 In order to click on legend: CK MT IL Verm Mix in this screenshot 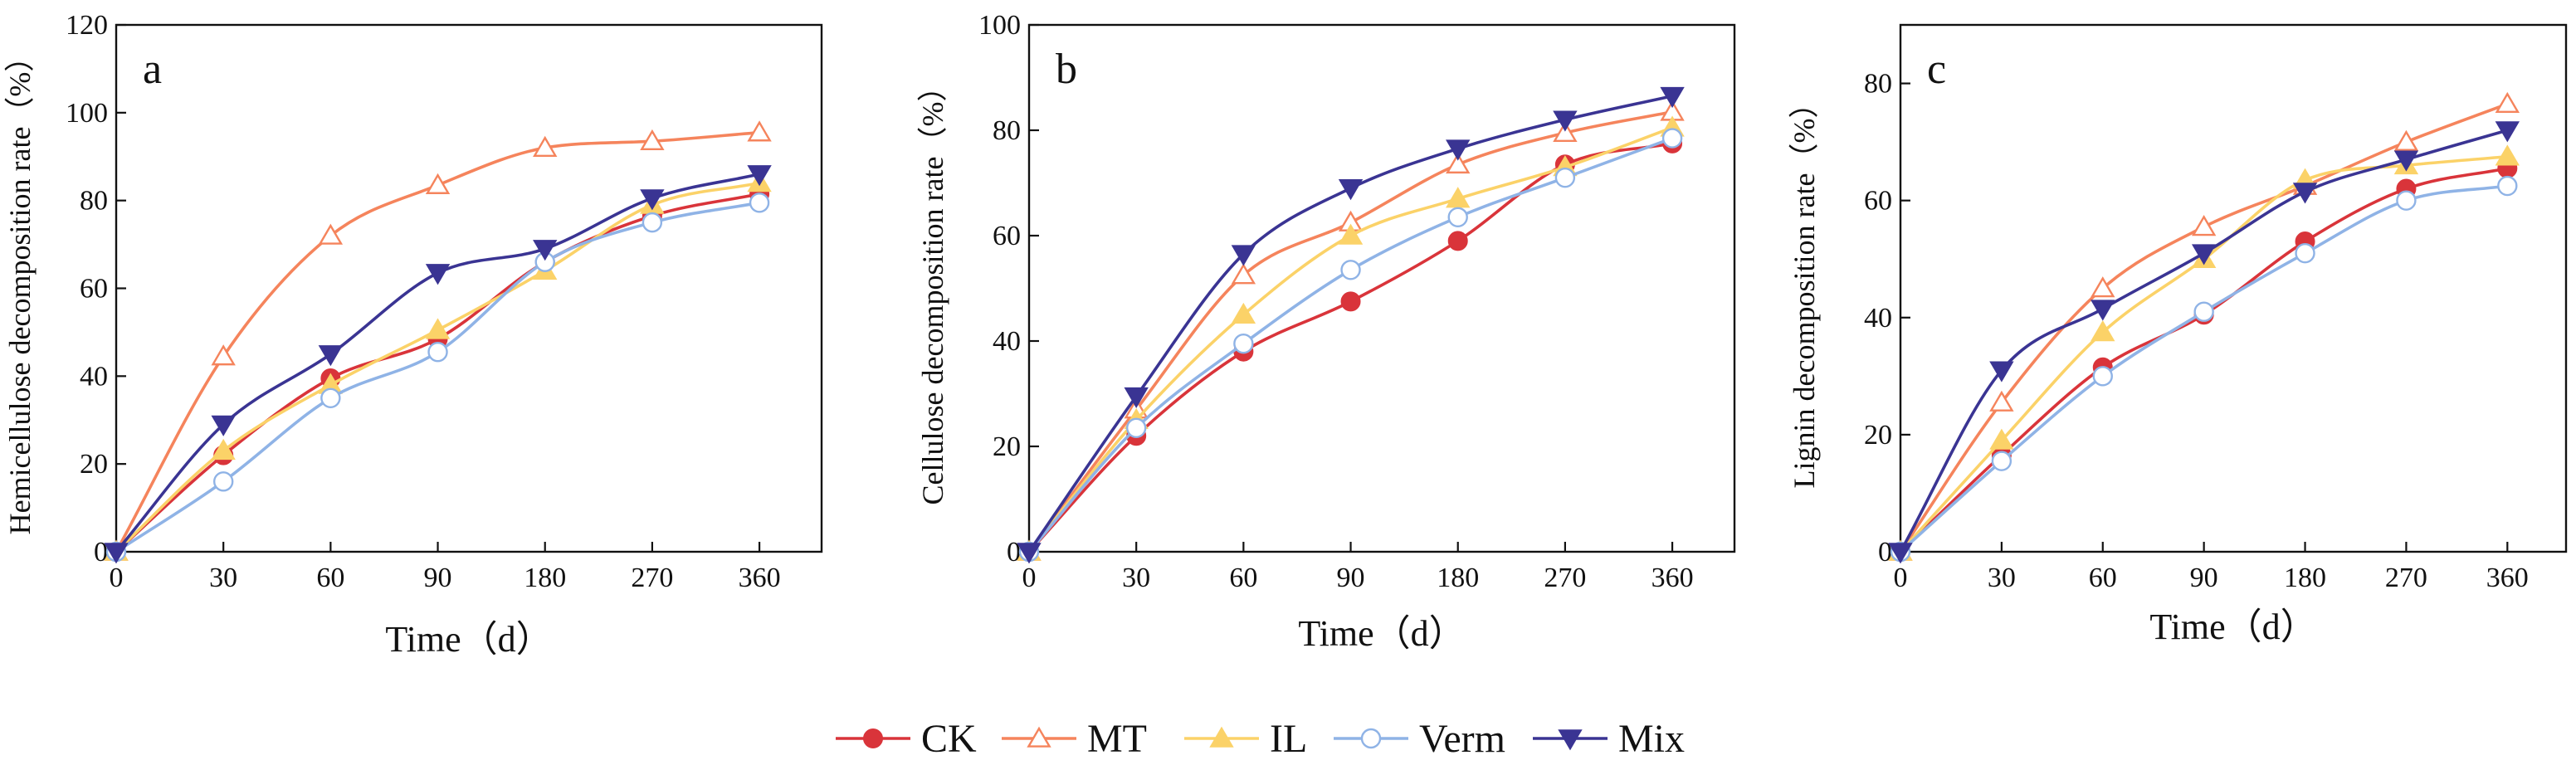, I will do `click(1260, 739)`.